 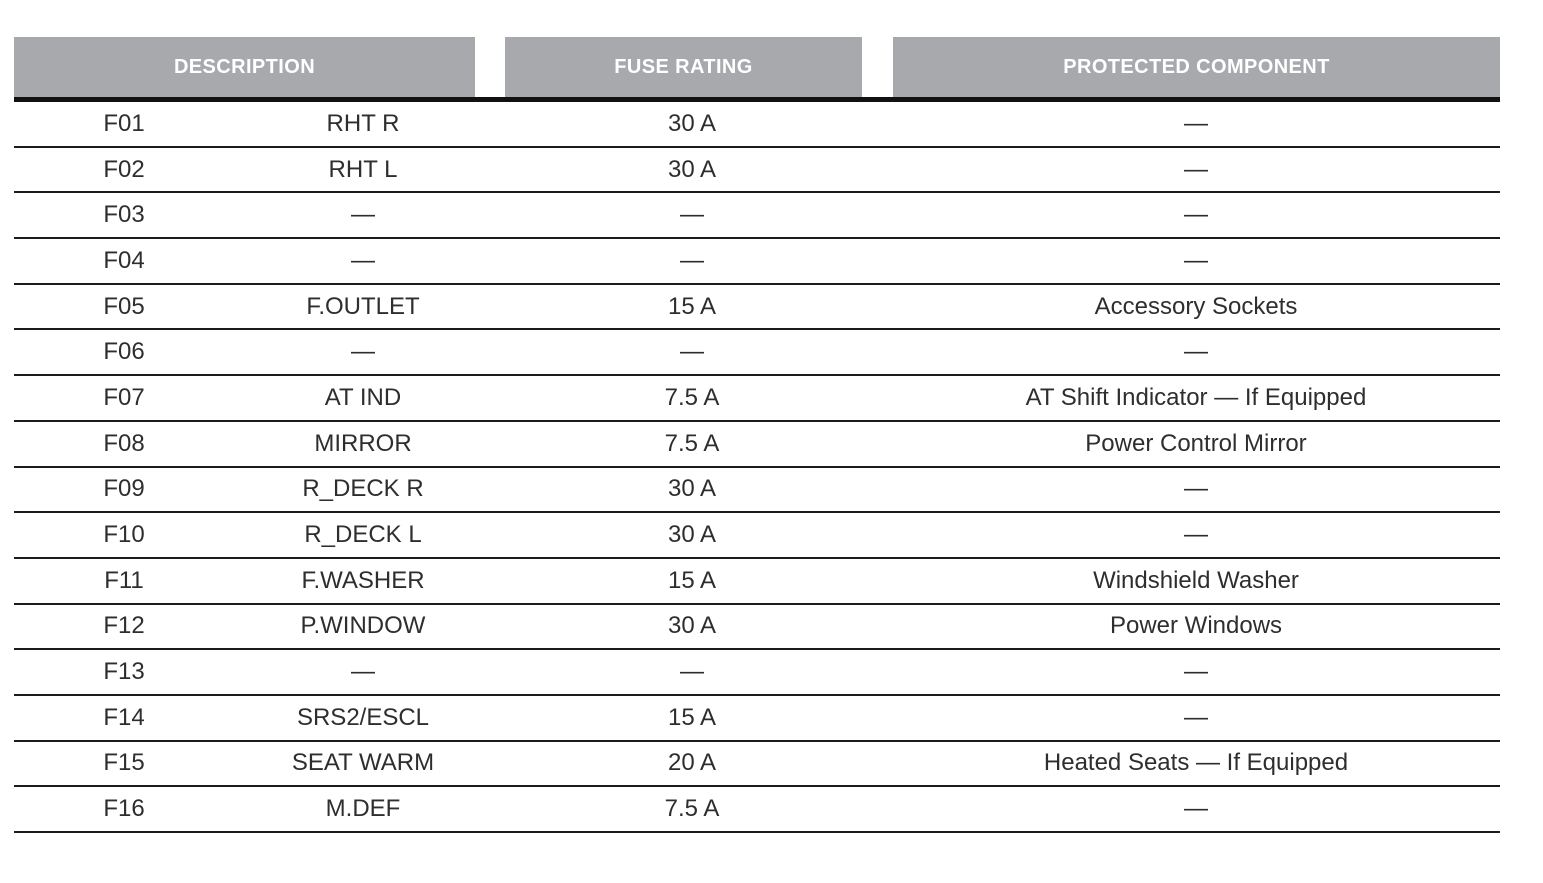 I want to click on table-row: F01 RHT R 30 A —, so click(x=757, y=125).